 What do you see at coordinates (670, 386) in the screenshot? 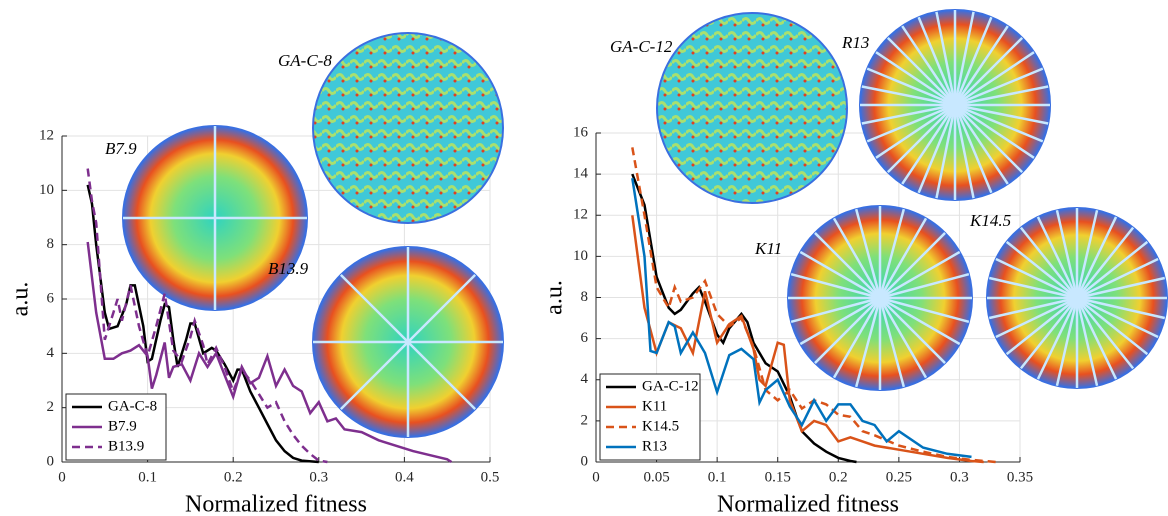
I see `legend-label: GA-C-12` at bounding box center [670, 386].